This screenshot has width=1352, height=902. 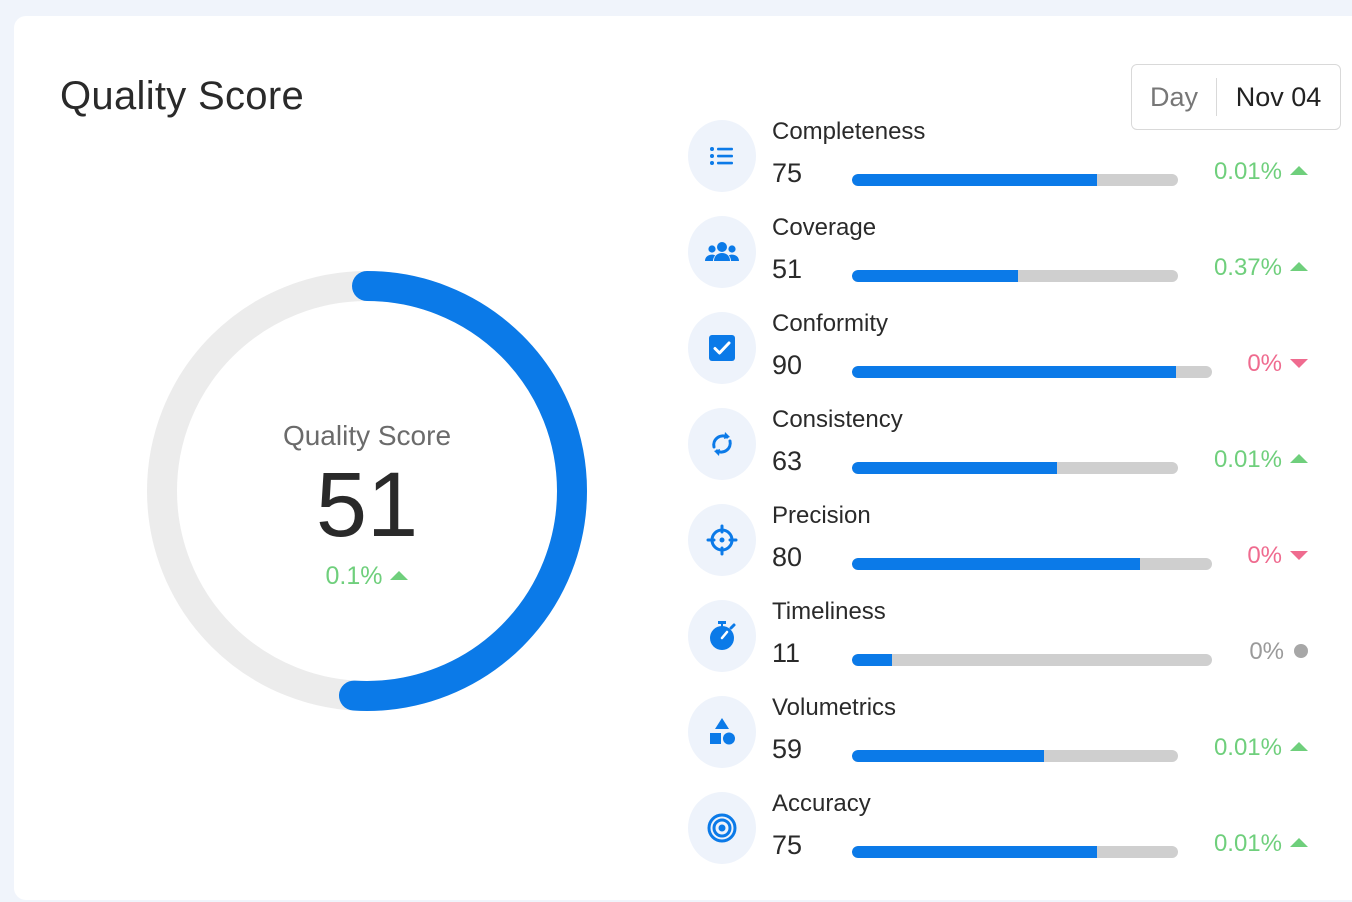 I want to click on metric-name: Precision, so click(x=821, y=515).